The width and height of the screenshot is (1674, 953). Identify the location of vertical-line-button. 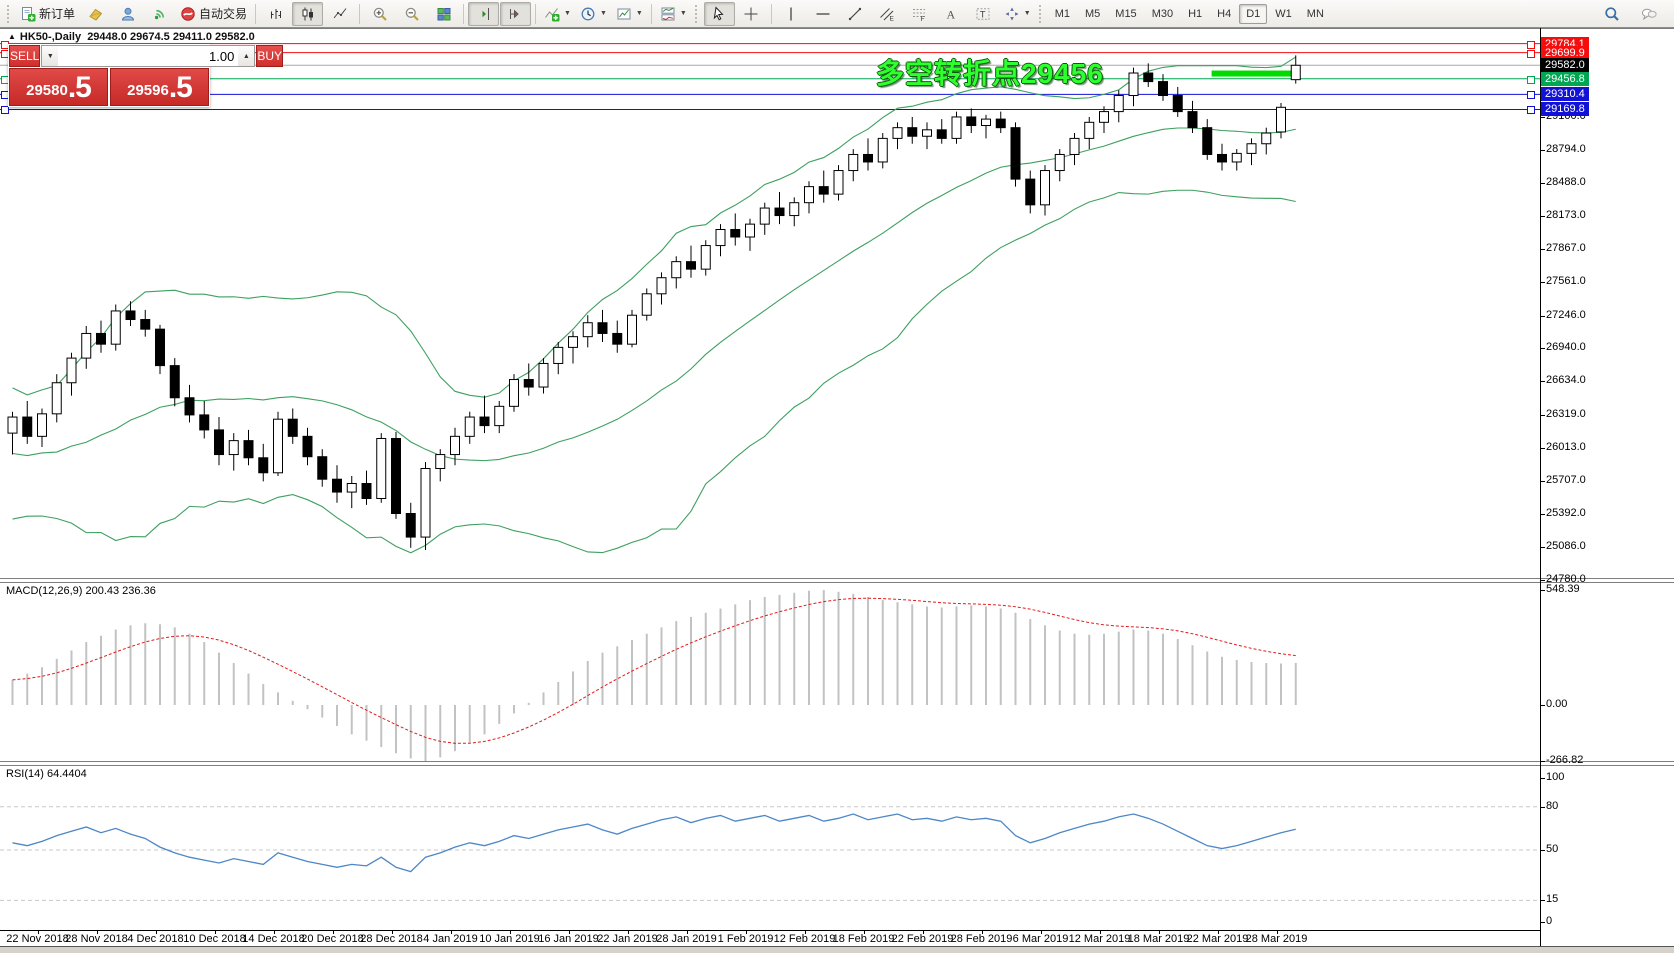
(791, 14).